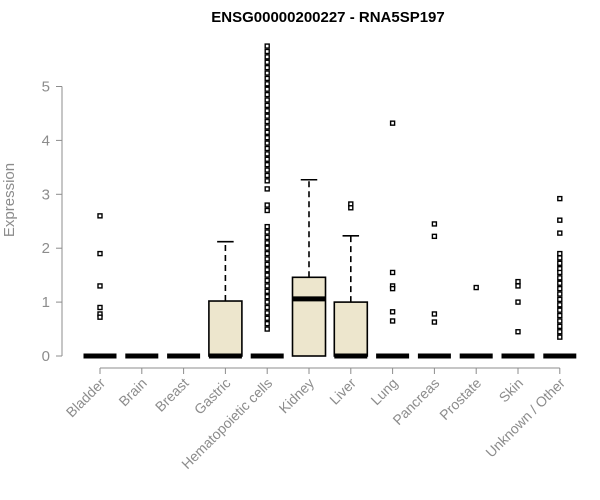 The image size is (600, 500). Describe the element at coordinates (86, 398) in the screenshot. I see `x-tick-label: Bladder` at that location.